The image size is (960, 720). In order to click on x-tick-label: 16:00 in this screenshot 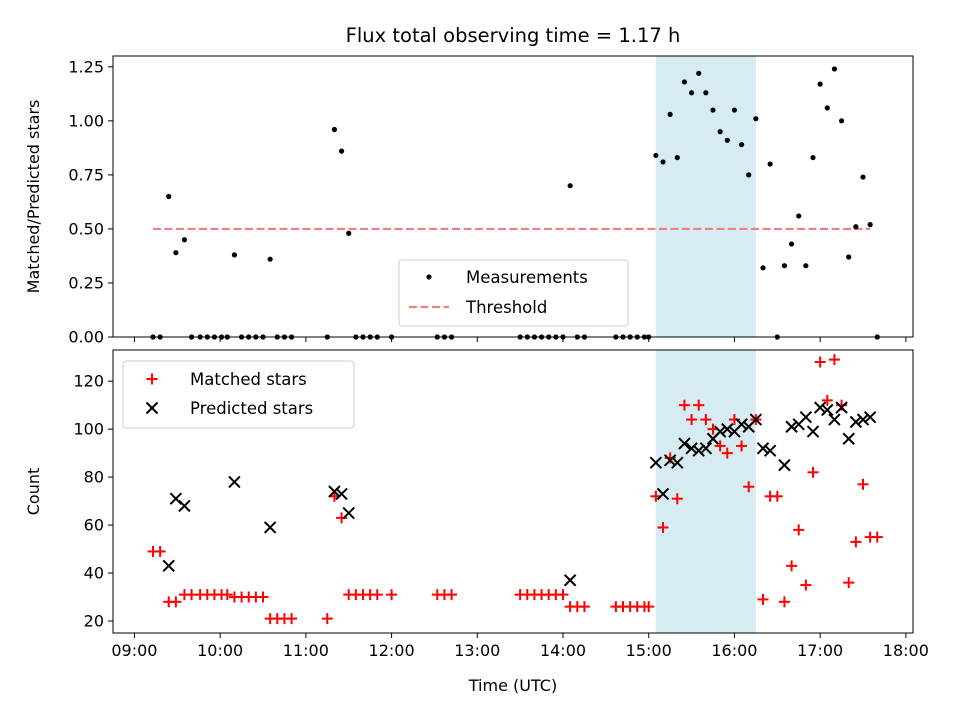, I will do `click(734, 650)`.